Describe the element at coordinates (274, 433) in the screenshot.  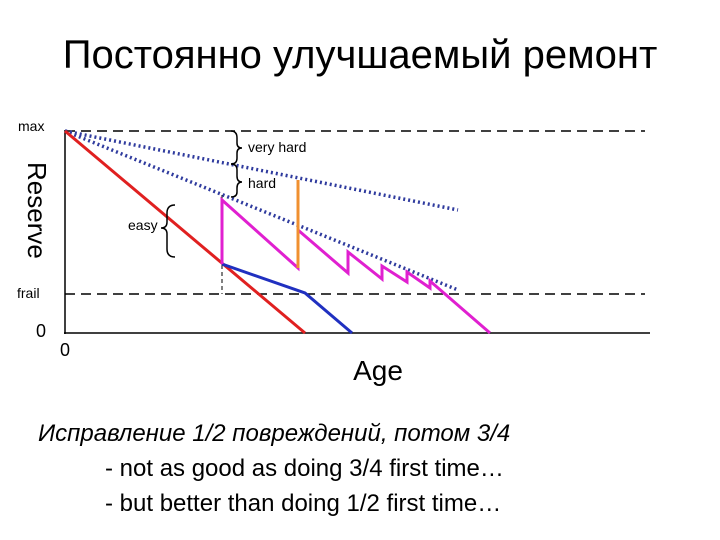
I see `caption-line: Исправление 1/2 повреждений, потом 3/4` at that location.